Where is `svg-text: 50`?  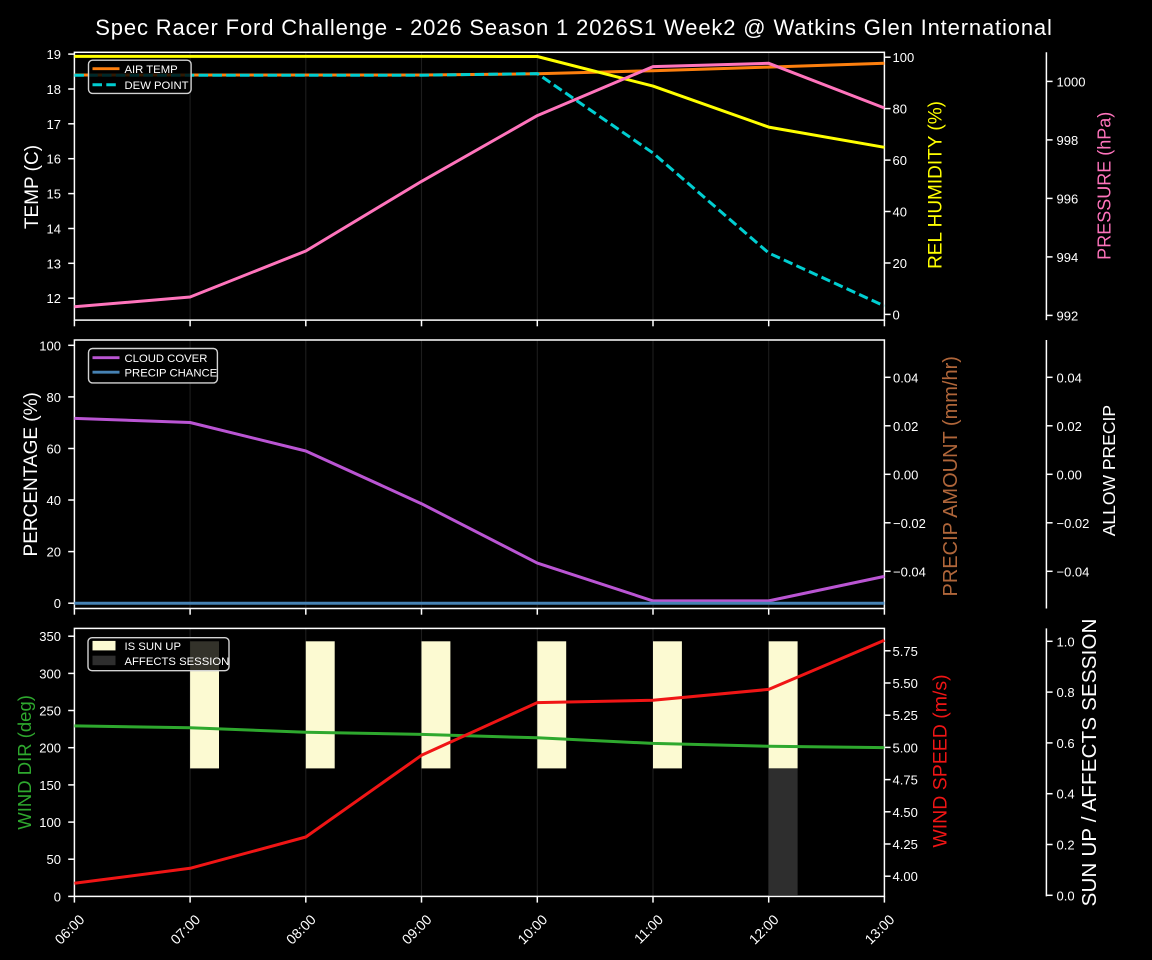 svg-text: 50 is located at coordinates (54, 859).